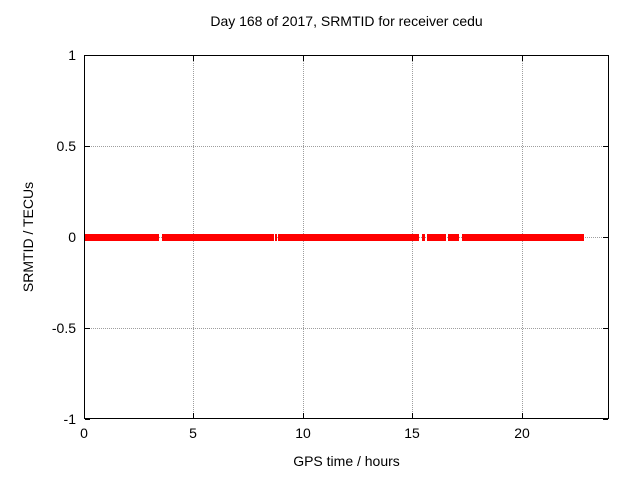 The width and height of the screenshot is (640, 480). Describe the element at coordinates (303, 433) in the screenshot. I see `x-tick-label: 10` at that location.